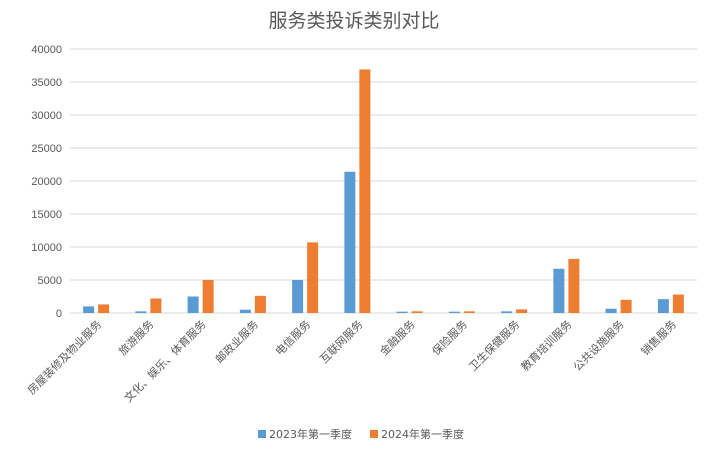 Image resolution: width=708 pixels, height=456 pixels. Describe the element at coordinates (59, 314) in the screenshot. I see `y-tick-label: 0` at that location.